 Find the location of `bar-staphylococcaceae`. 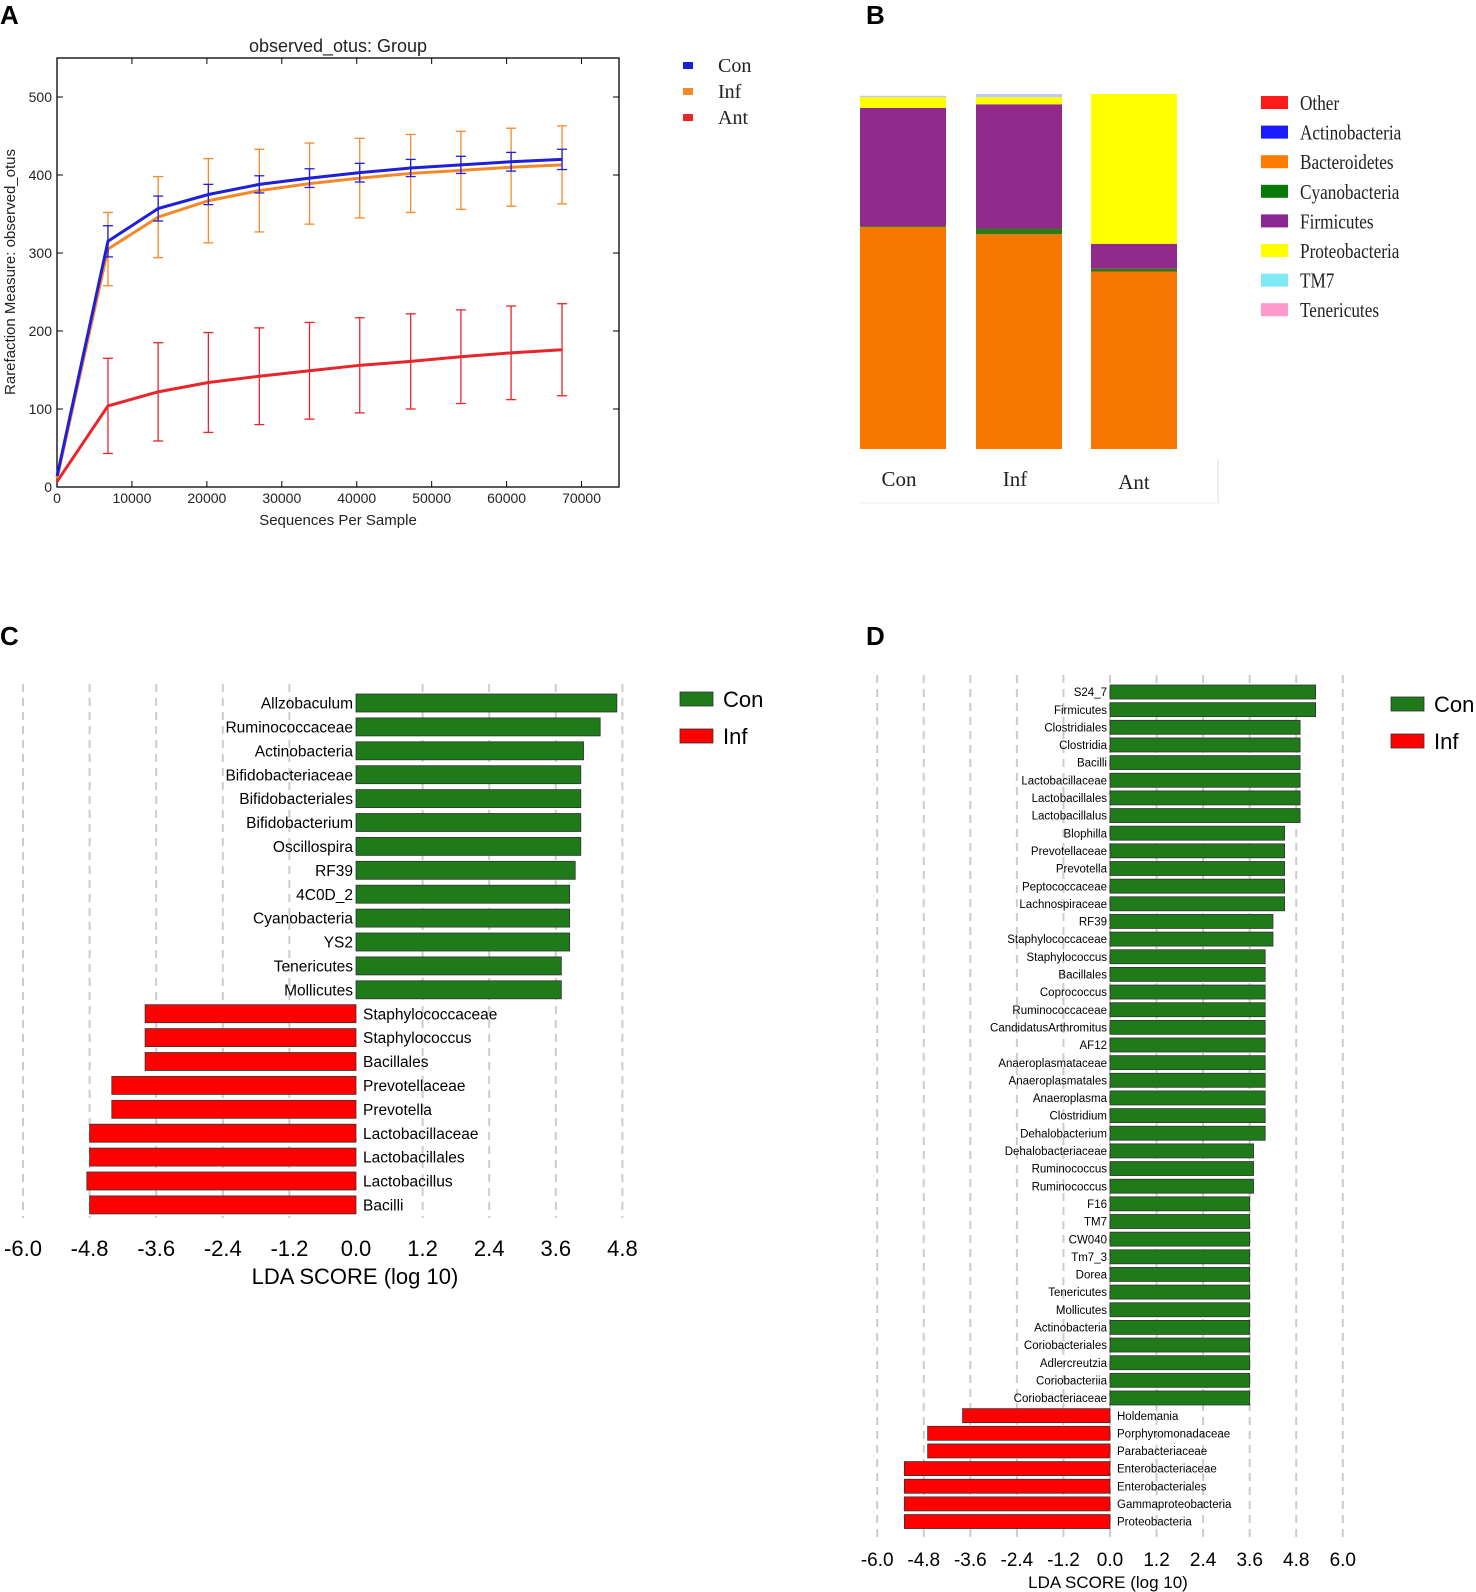

bar-staphylococcaceae is located at coordinates (1191, 939).